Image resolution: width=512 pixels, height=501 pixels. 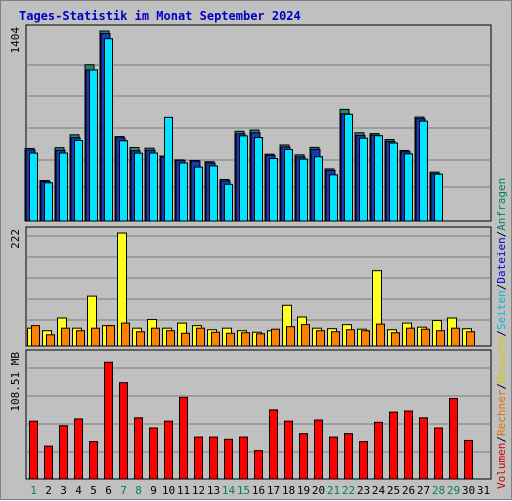 I want to click on x-tick-day-30: 30, so click(x=468, y=490).